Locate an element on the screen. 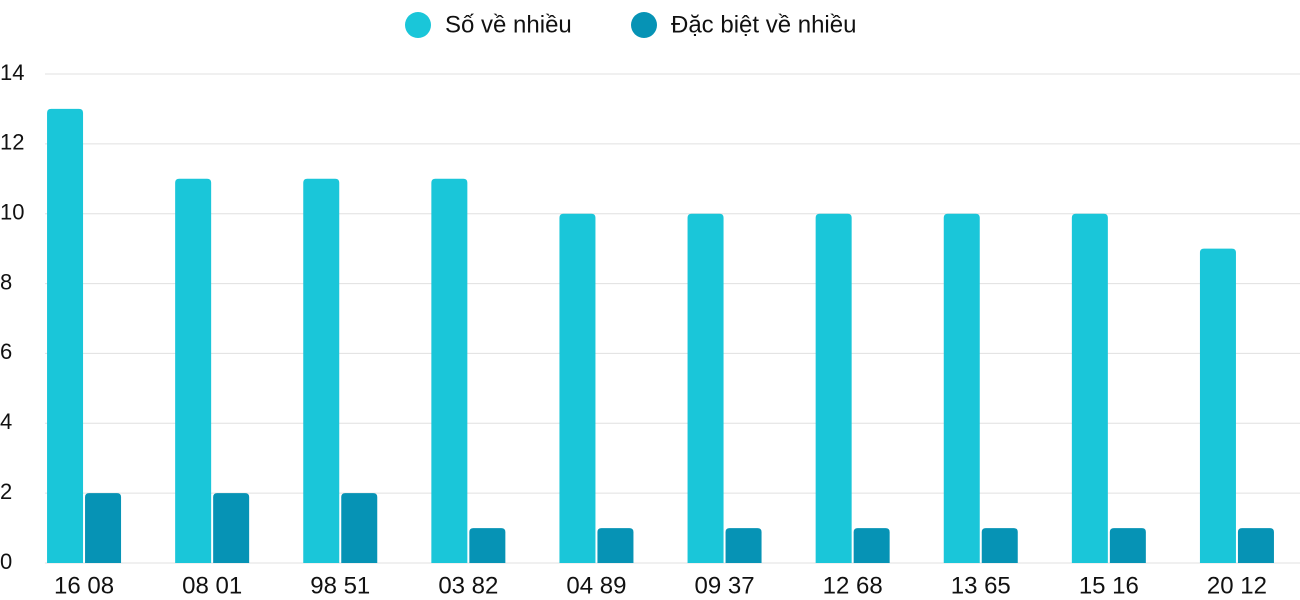 The image size is (1300, 600). x-tick-label: 13 65 is located at coordinates (981, 585).